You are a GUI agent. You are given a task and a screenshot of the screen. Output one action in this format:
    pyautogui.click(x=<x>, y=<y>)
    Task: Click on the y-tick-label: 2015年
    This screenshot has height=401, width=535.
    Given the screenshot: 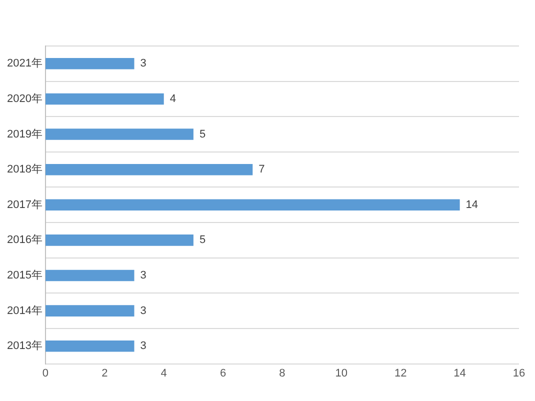 What is the action you would take?
    pyautogui.click(x=24, y=276)
    